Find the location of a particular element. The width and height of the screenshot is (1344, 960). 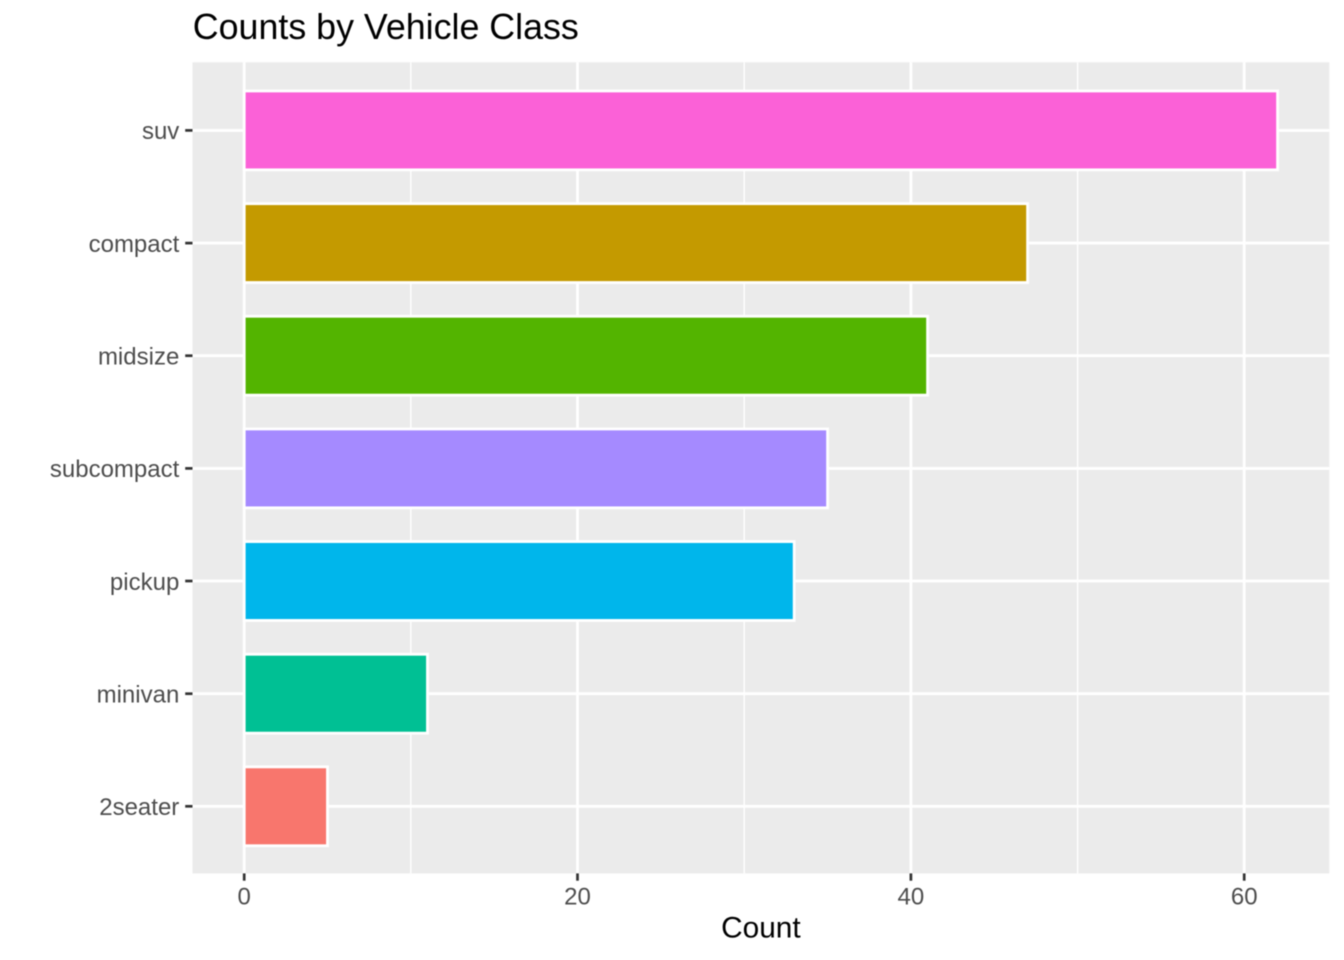

svg-text: Counts by Vehicle Class is located at coordinates (386, 27).